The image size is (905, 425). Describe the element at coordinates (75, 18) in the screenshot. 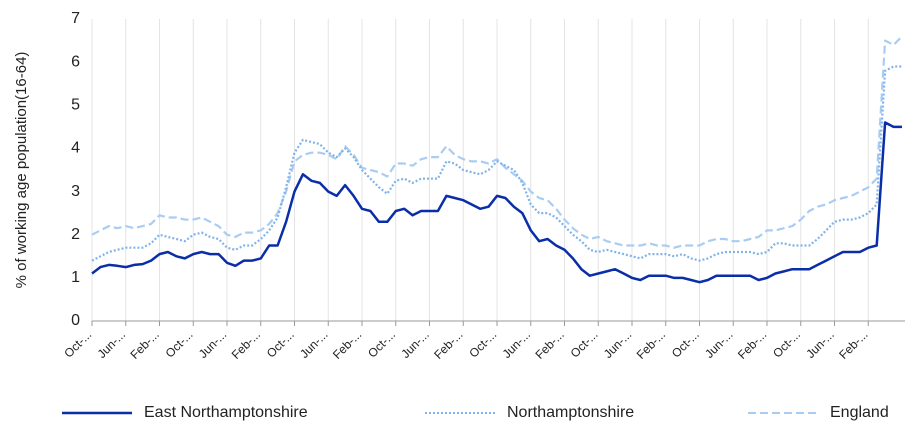

I see `y-tick-label: 7` at that location.